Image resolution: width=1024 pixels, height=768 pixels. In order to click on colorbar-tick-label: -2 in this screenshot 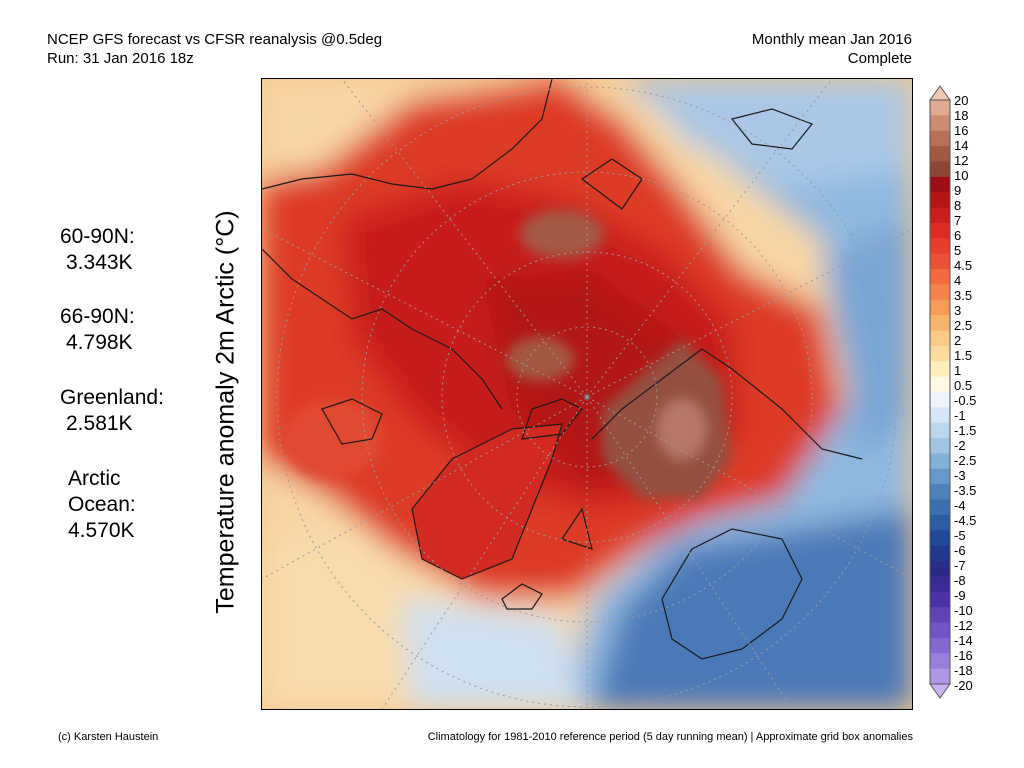, I will do `click(960, 445)`.